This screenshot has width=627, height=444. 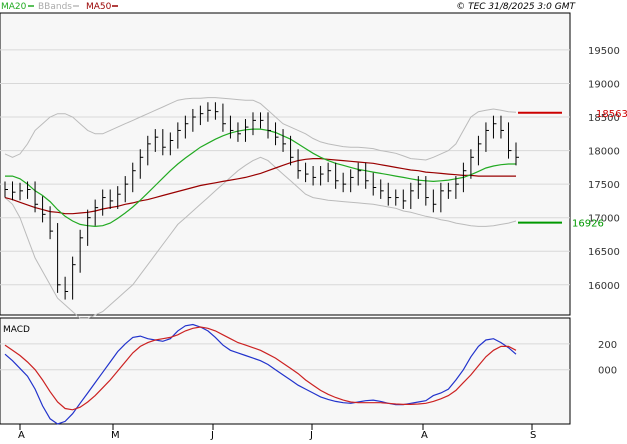 I want to click on price-y-tick-label: 18500, so click(x=604, y=118).